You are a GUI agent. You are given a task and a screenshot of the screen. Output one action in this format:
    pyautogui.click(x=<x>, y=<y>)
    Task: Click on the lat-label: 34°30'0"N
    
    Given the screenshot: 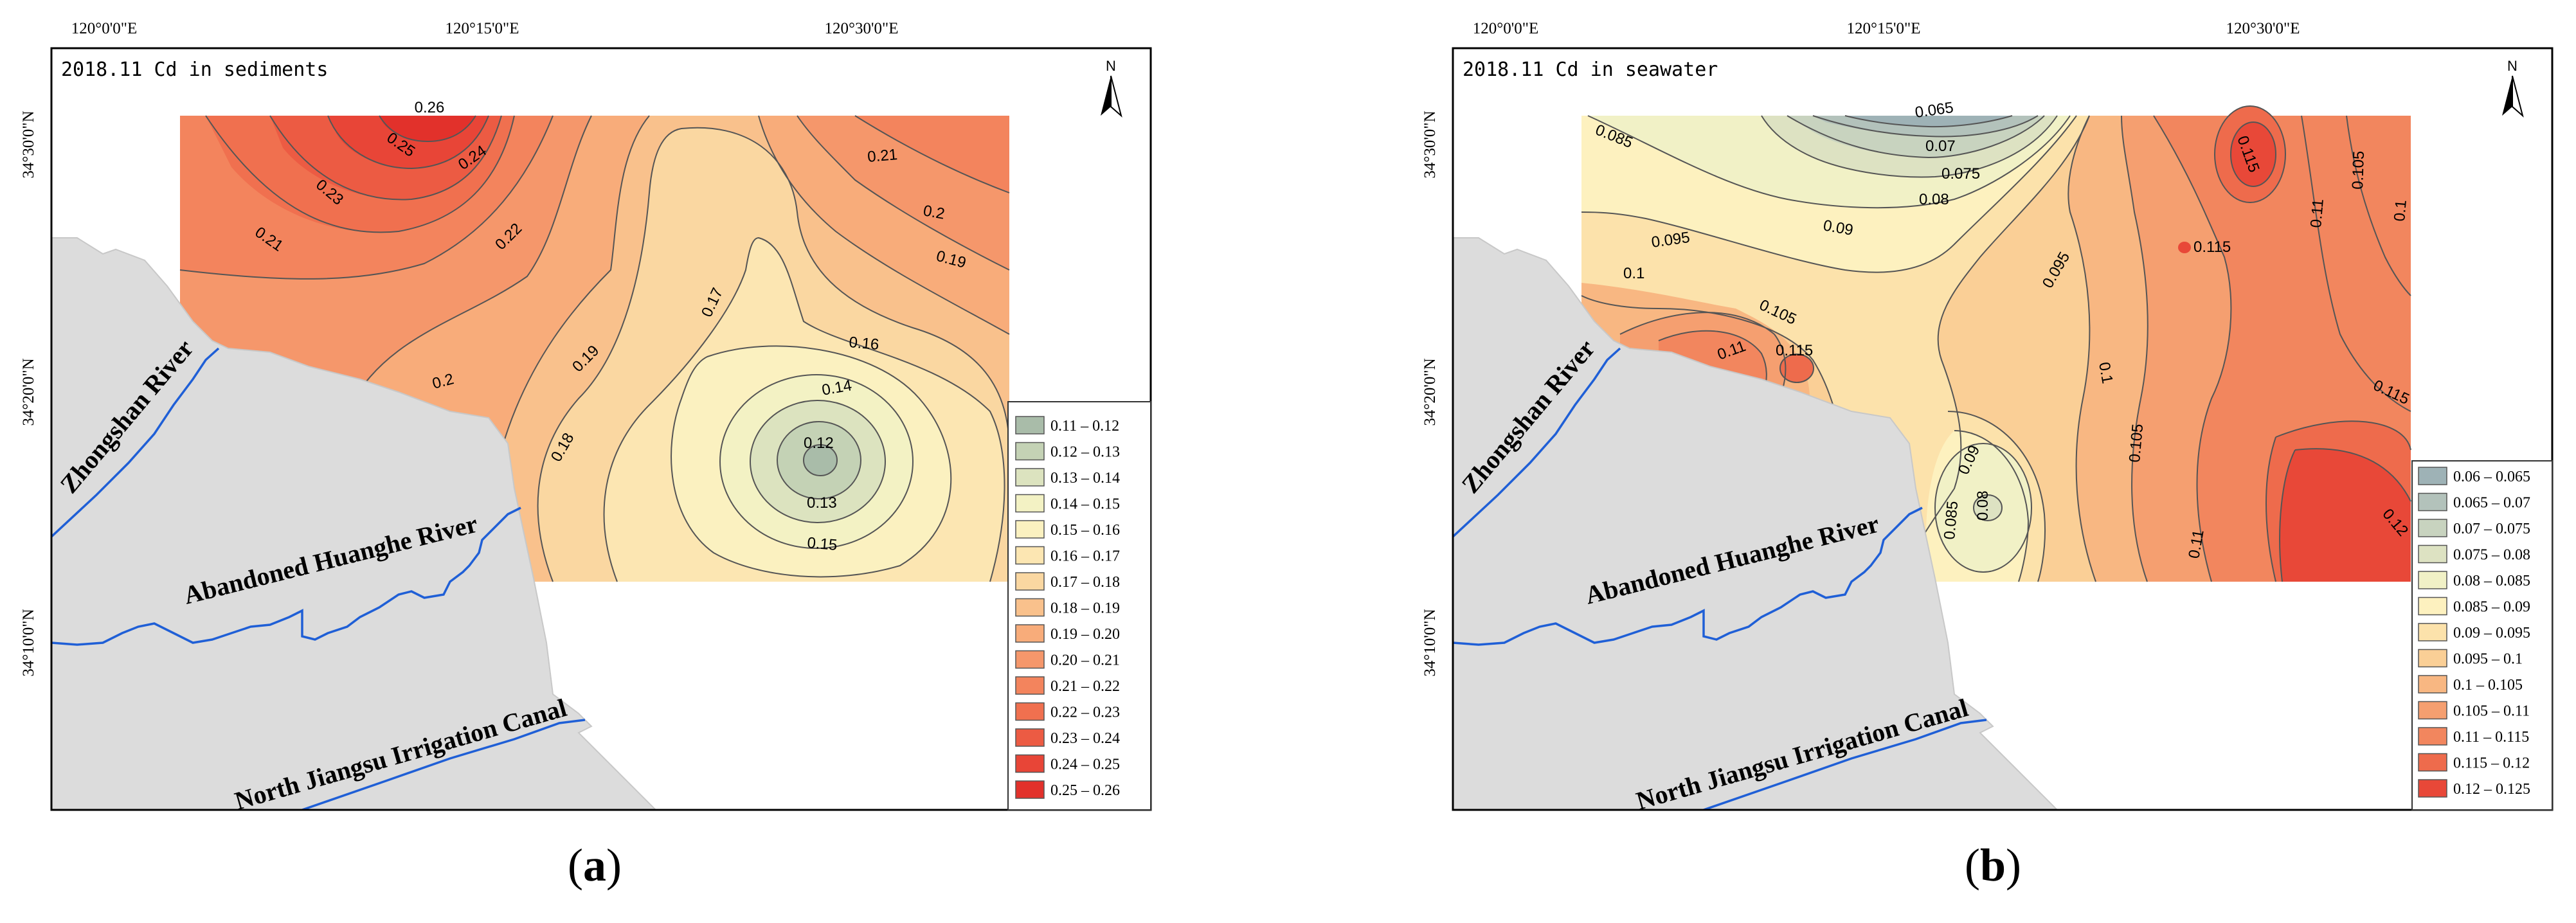 What is the action you would take?
    pyautogui.click(x=1430, y=144)
    